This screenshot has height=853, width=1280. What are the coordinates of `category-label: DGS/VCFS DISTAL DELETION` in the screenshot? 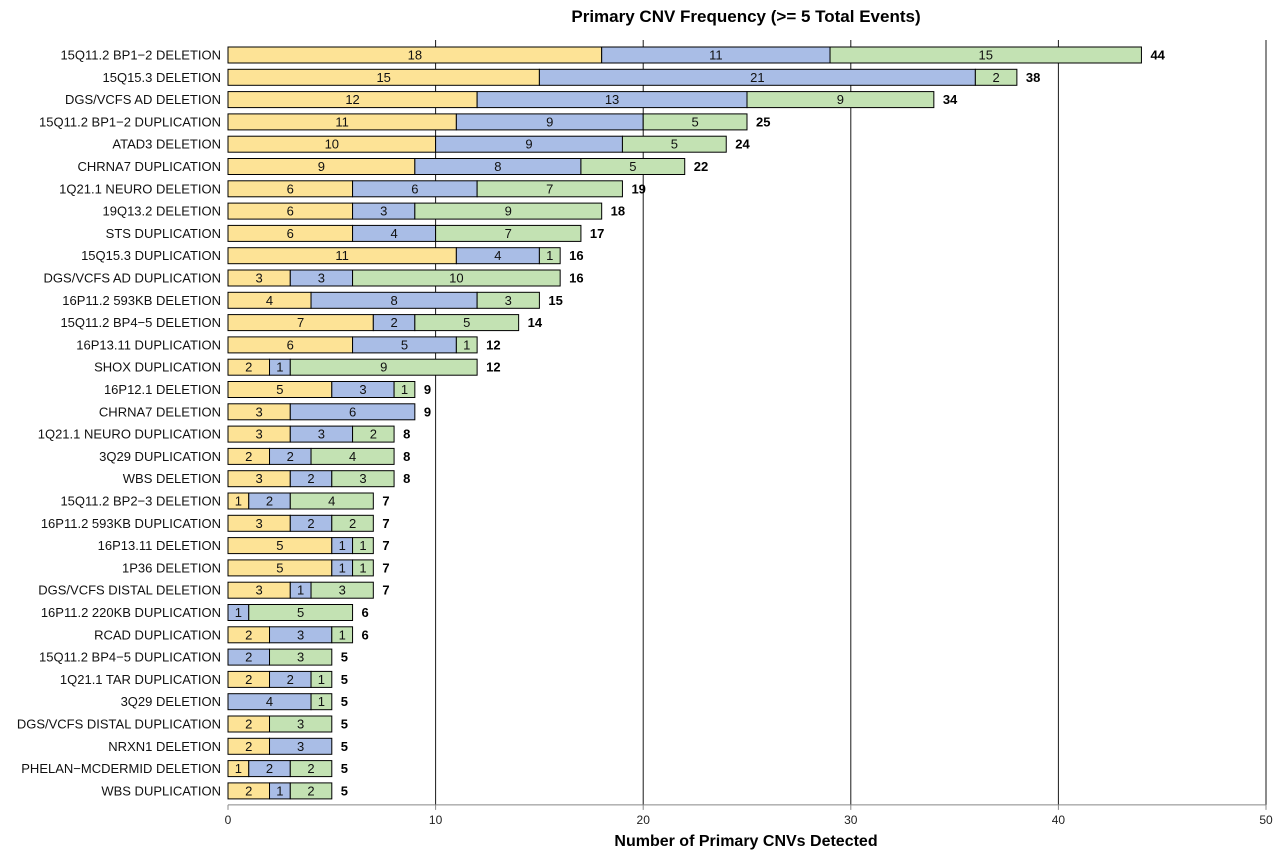 It's located at (129, 590).